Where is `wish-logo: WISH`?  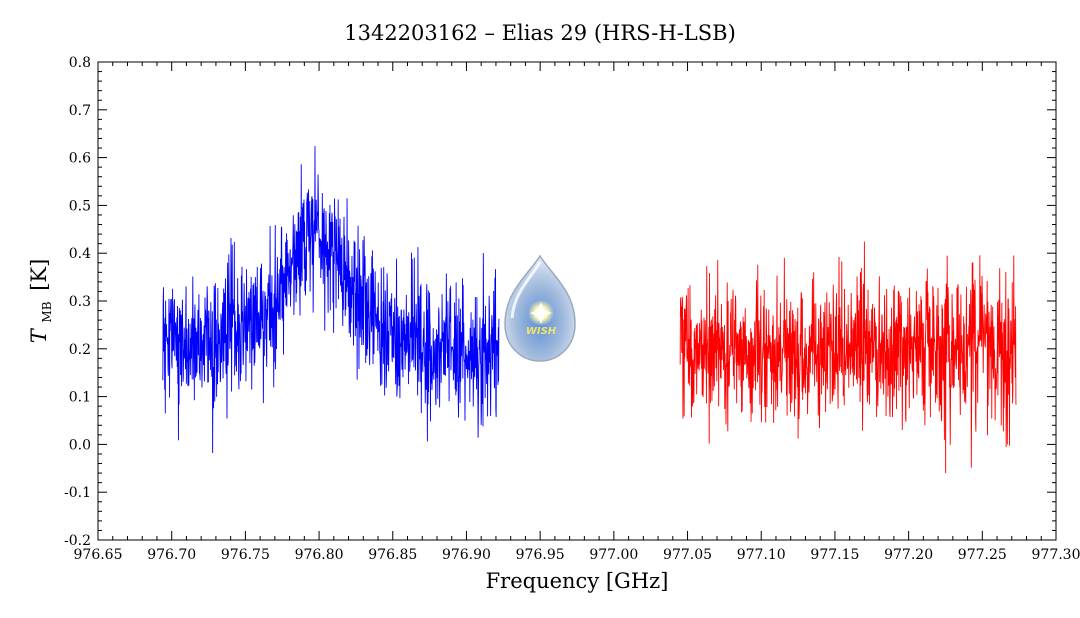 wish-logo: WISH is located at coordinates (540, 308).